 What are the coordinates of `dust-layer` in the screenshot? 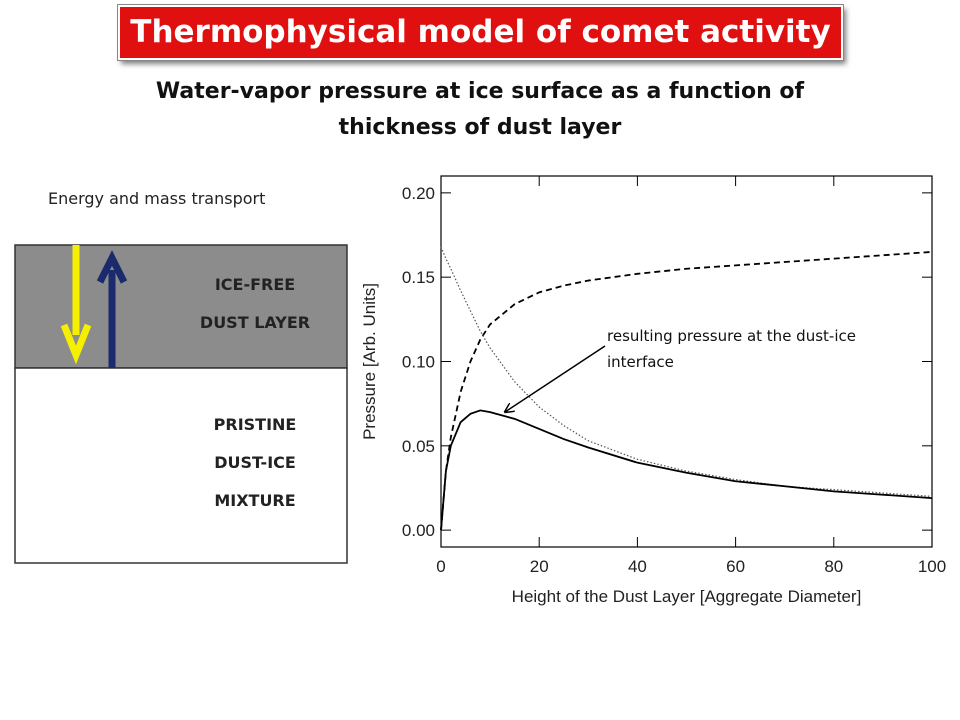 It's located at (181, 306).